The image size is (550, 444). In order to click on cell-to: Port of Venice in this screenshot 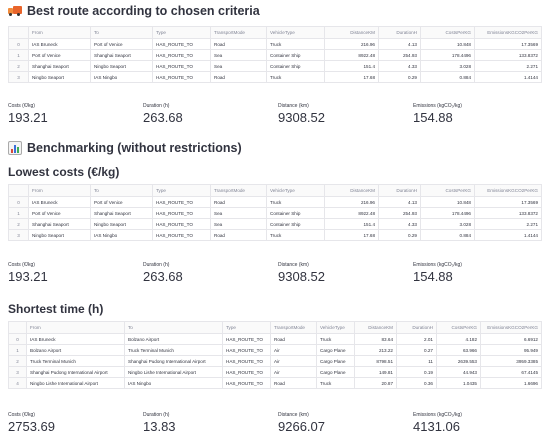, I will do `click(121, 44)`.